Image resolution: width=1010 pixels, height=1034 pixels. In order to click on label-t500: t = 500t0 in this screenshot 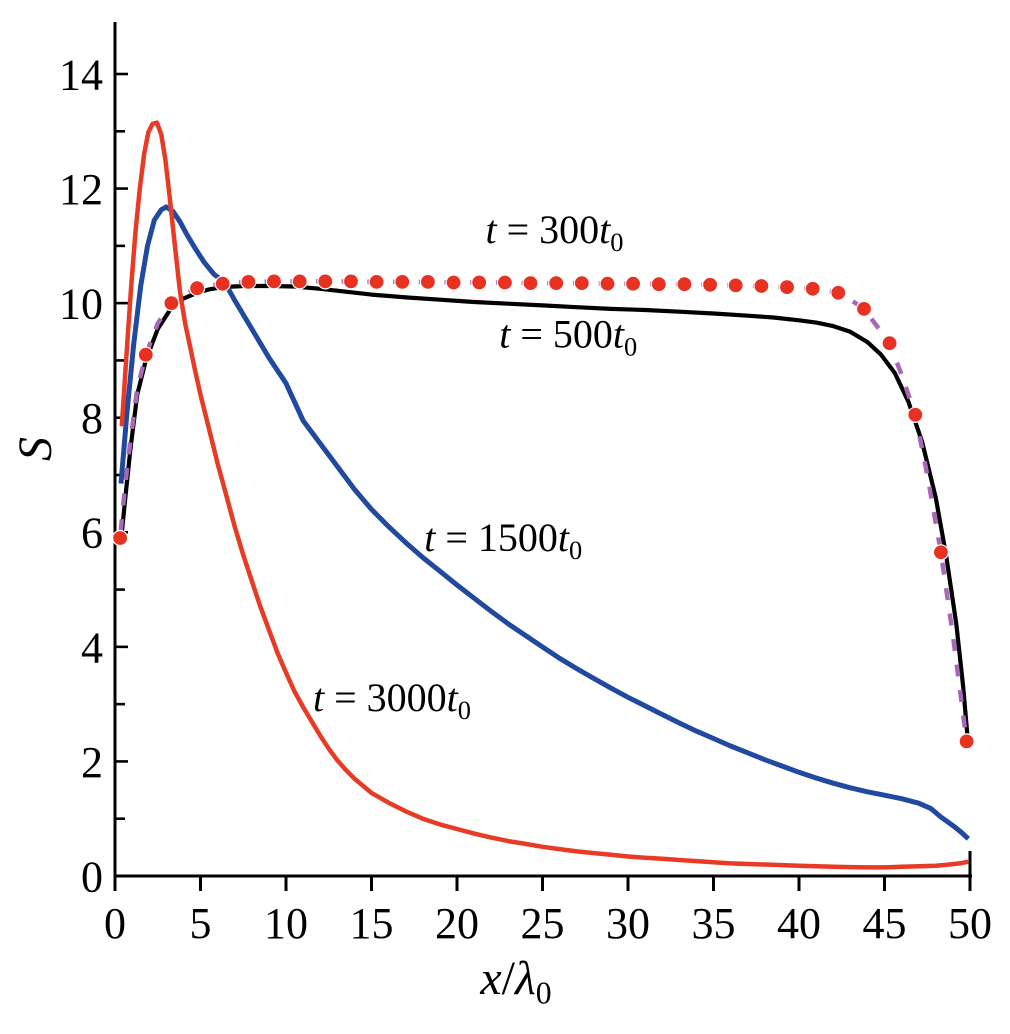, I will do `click(568, 336)`.